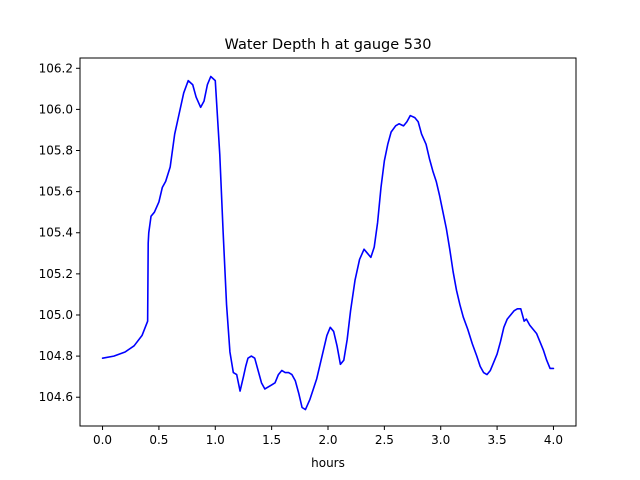 Image resolution: width=640 pixels, height=480 pixels. Describe the element at coordinates (271, 440) in the screenshot. I see `x-tick-label: 1.5` at that location.